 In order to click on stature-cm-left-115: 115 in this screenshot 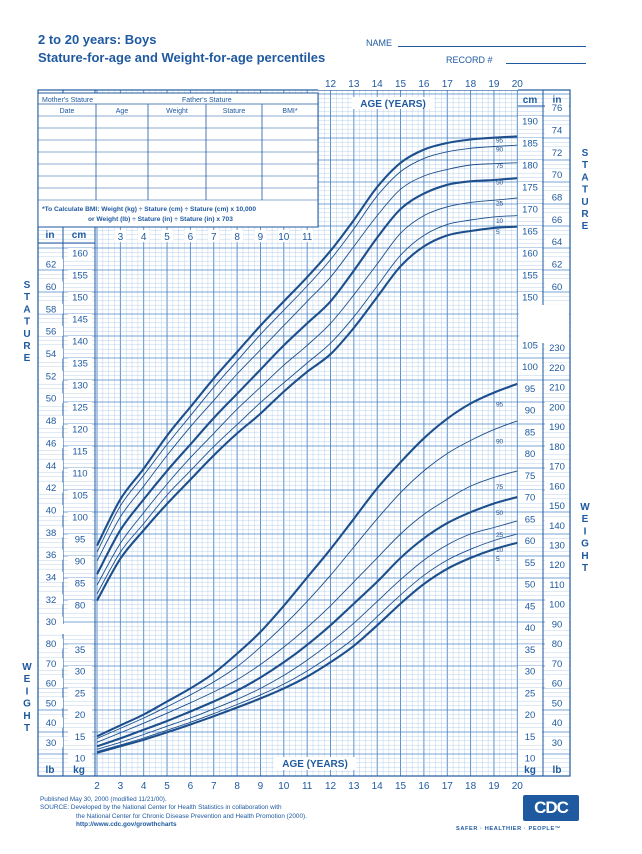, I will do `click(79, 452)`.